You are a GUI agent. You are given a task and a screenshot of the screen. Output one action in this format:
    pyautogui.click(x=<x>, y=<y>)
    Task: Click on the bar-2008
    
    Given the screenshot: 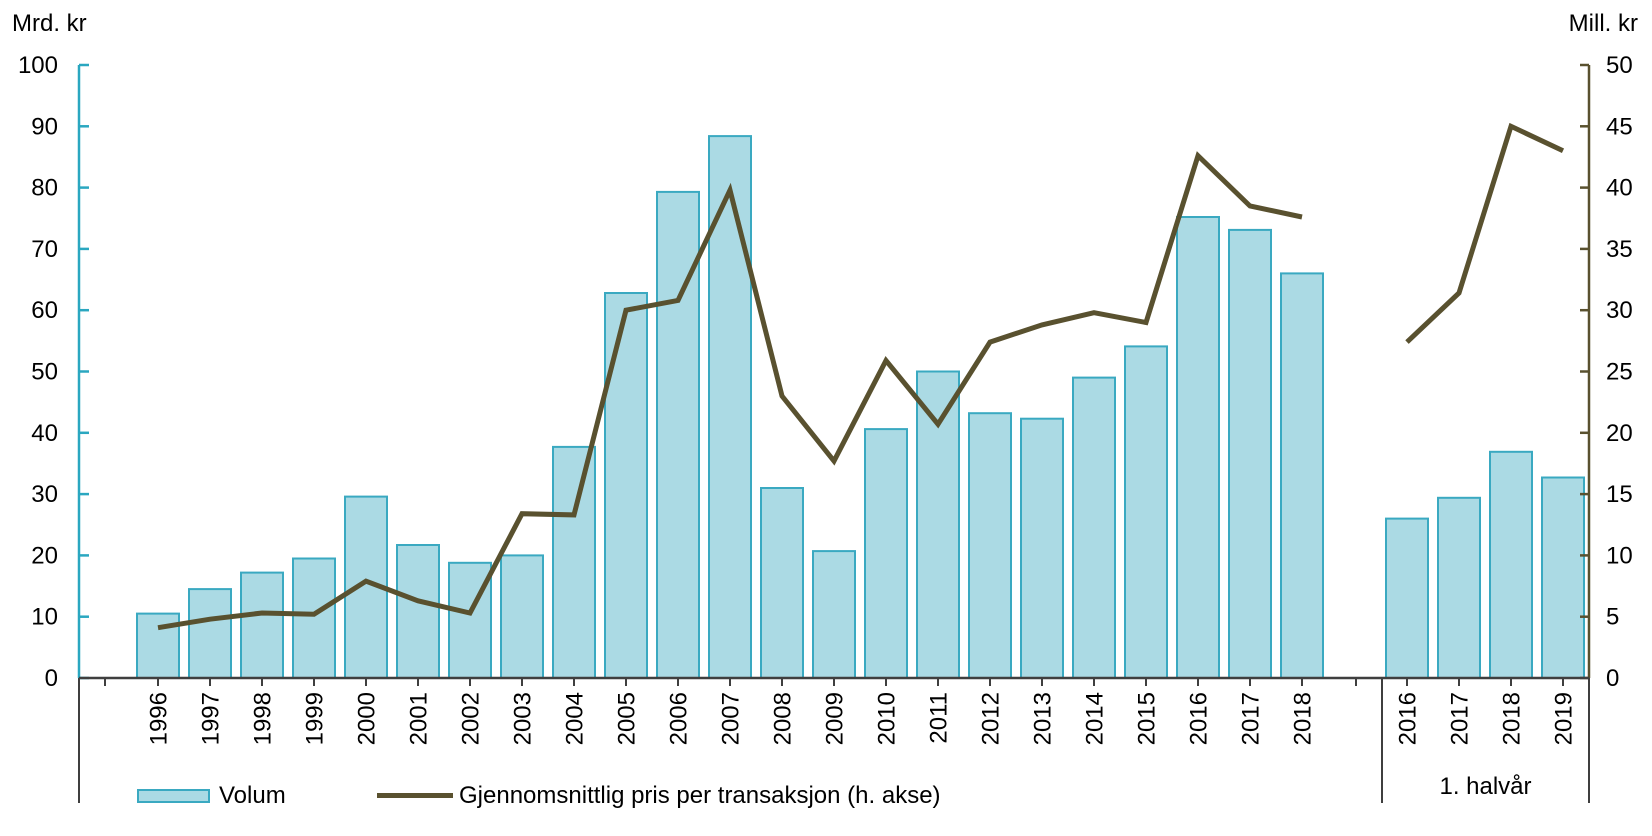 What is the action you would take?
    pyautogui.click(x=782, y=583)
    